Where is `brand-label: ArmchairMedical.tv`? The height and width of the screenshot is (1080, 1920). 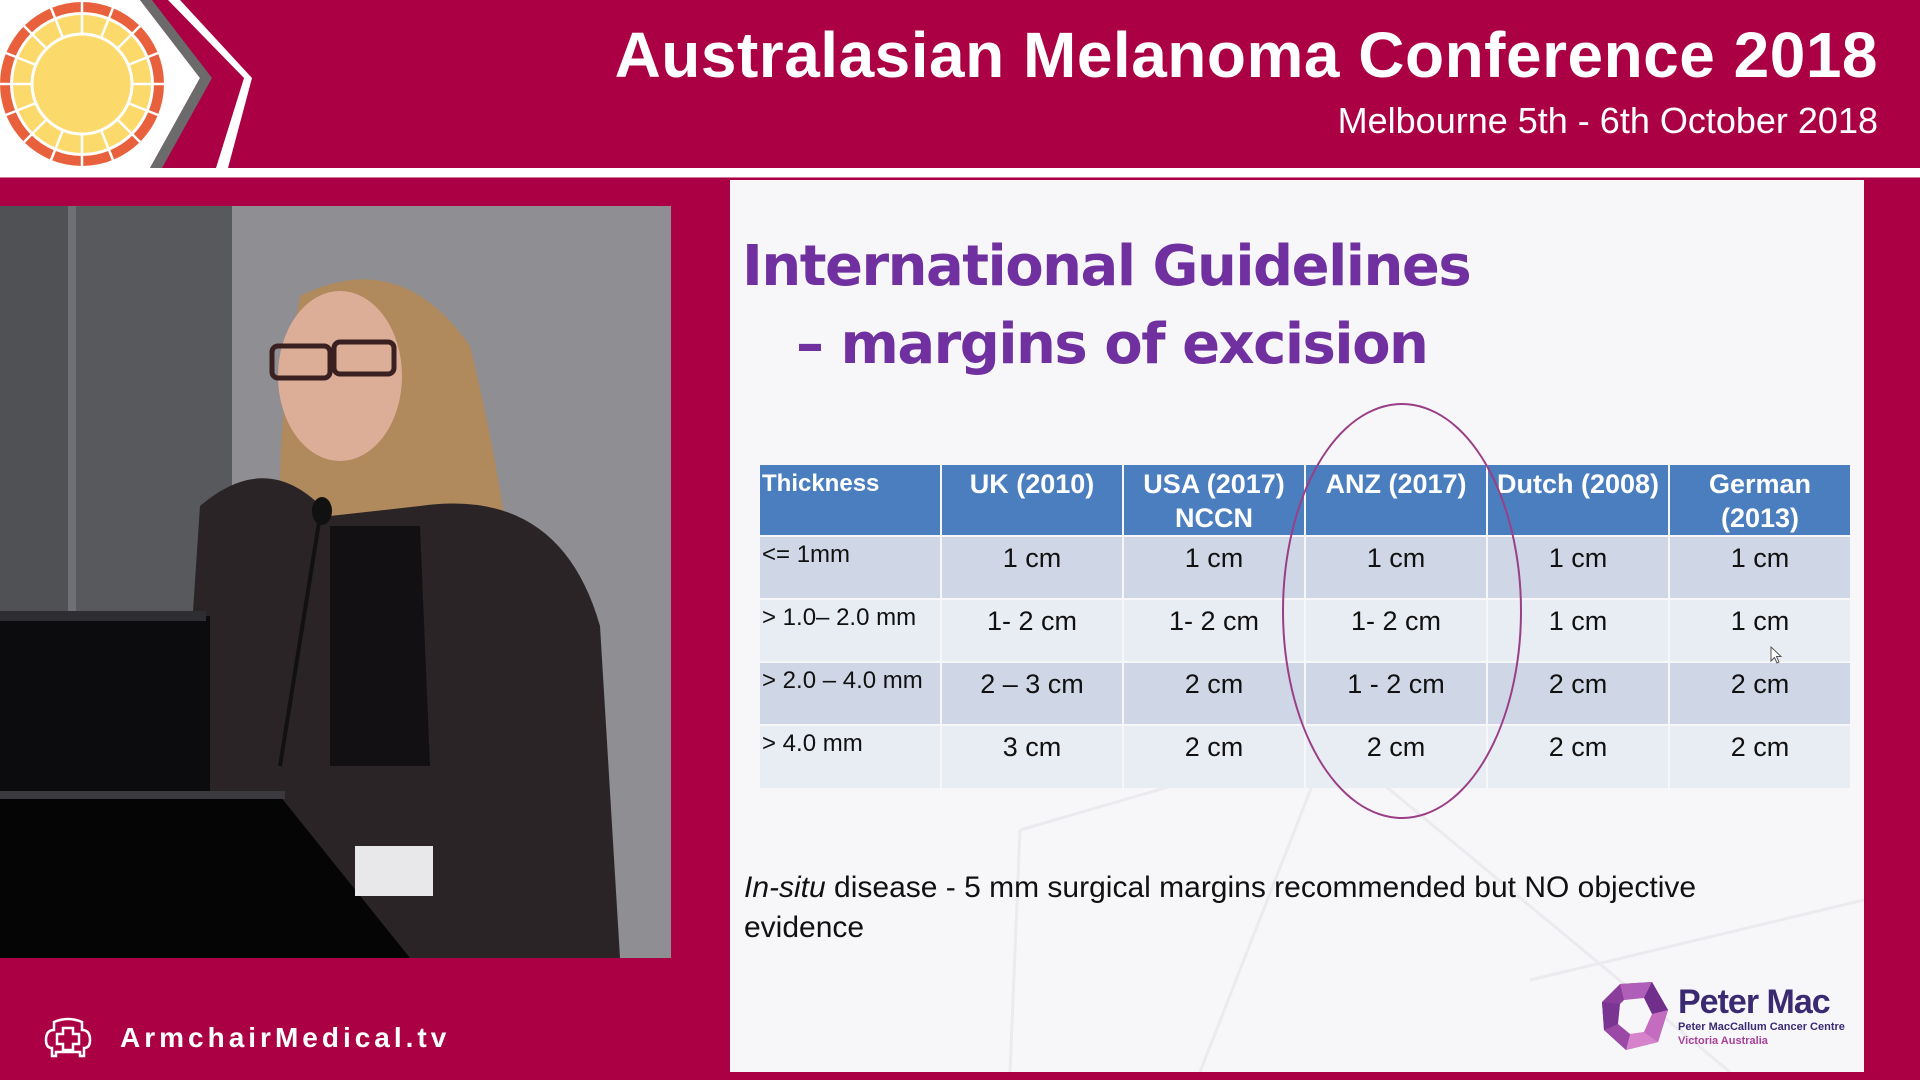 brand-label: ArmchairMedical.tv is located at coordinates (285, 1037).